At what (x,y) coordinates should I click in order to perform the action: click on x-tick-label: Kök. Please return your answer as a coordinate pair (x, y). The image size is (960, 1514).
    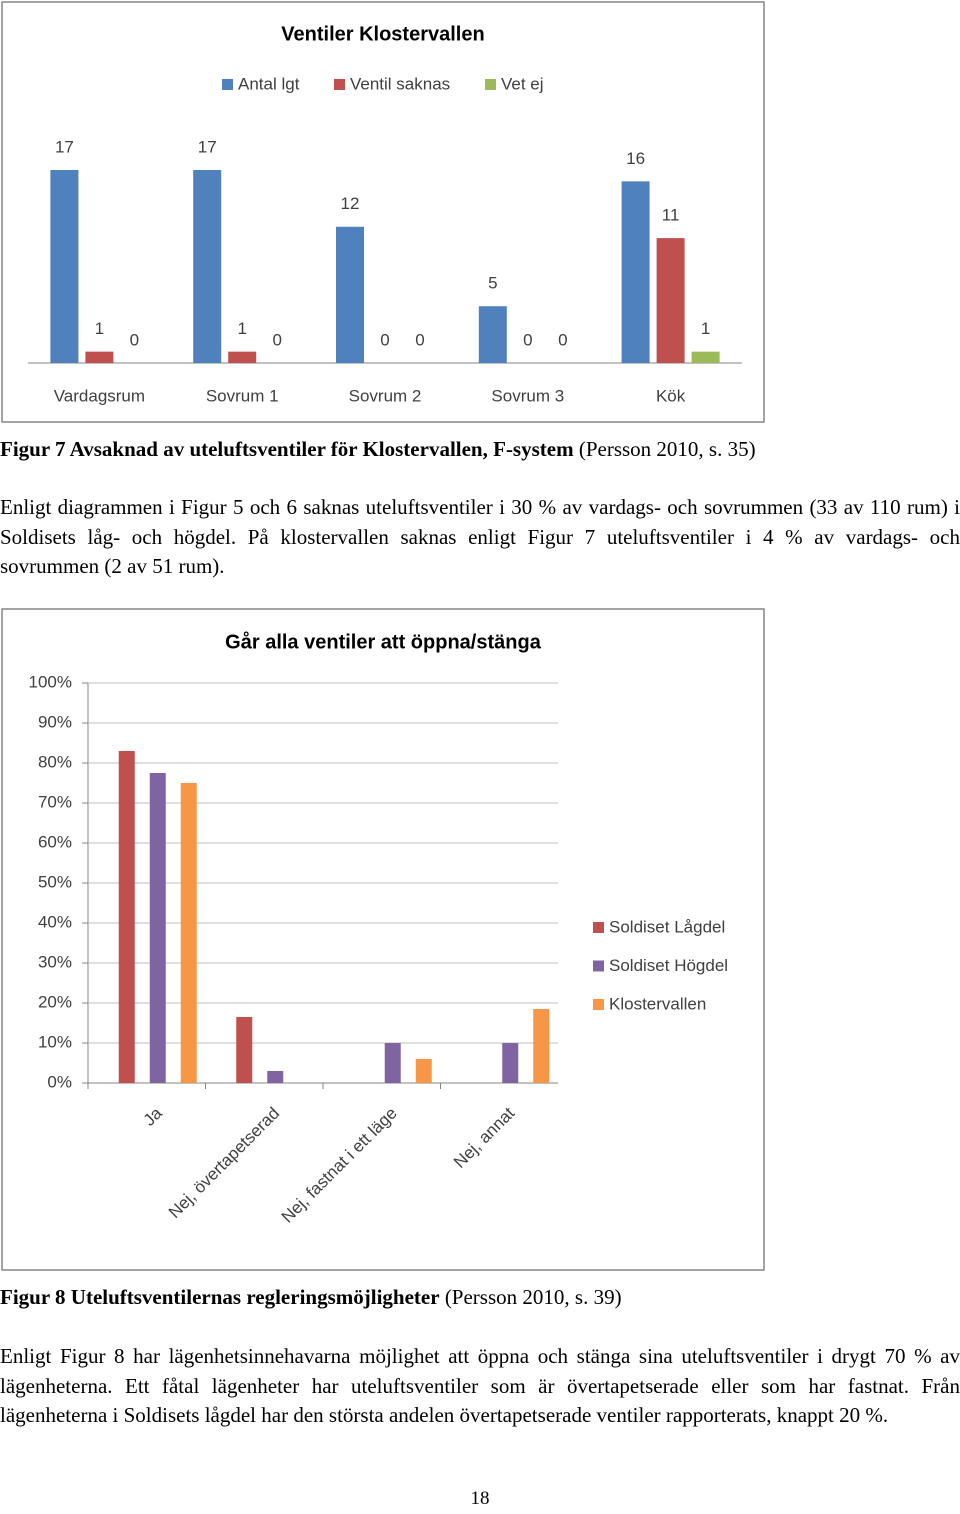
    Looking at the image, I should click on (671, 395).